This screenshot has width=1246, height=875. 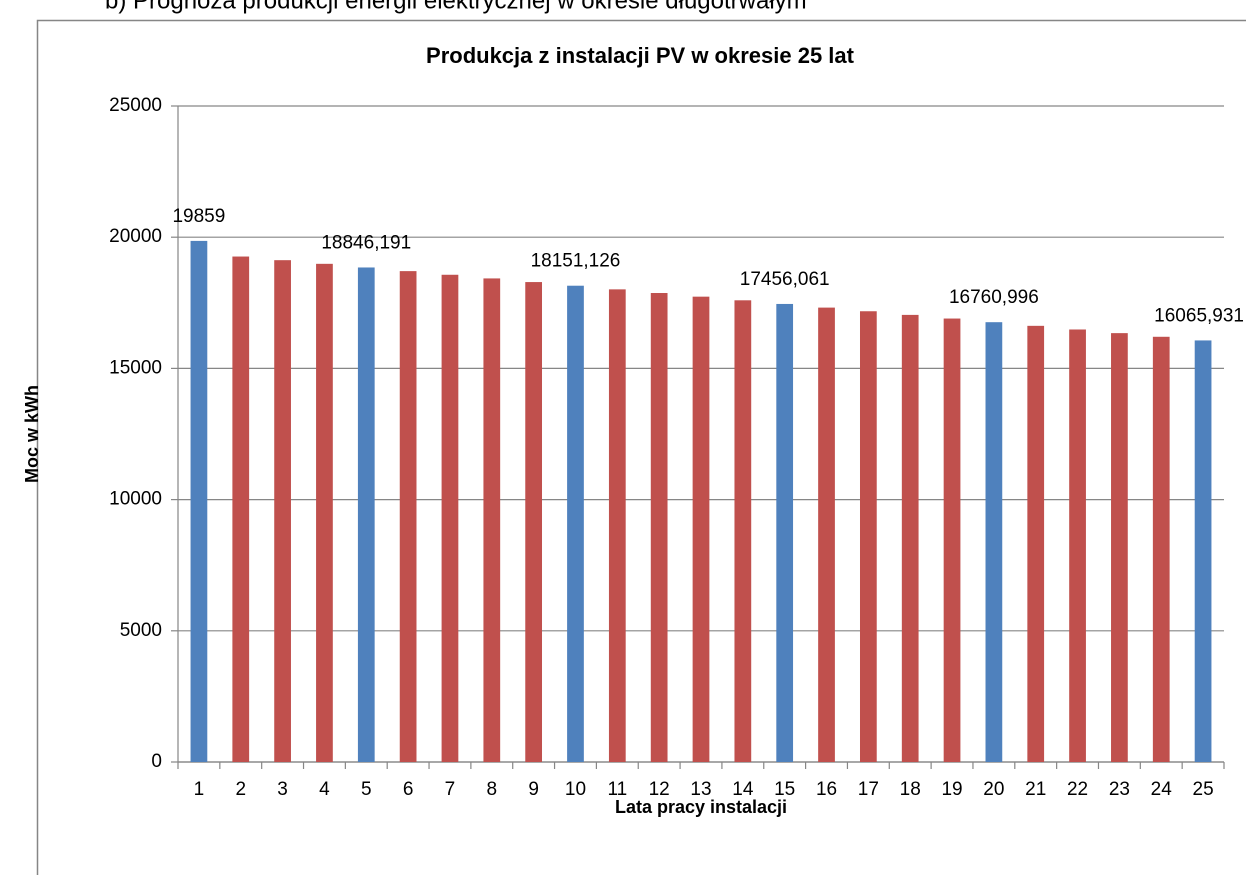 I want to click on x-tick-label: 9, so click(x=533, y=789).